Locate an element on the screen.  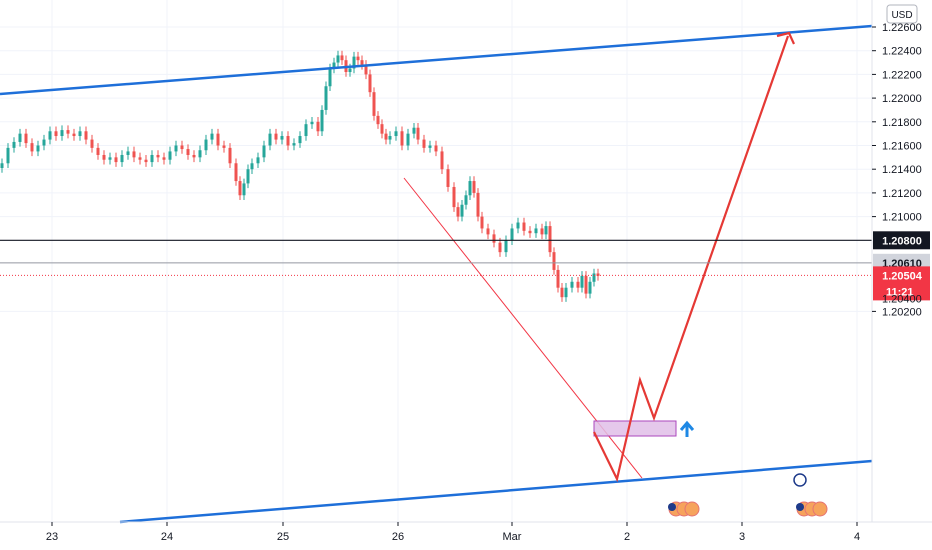
time-axis: 23 24 25 26 Mar 2 3 4 is located at coordinates (466, 532).